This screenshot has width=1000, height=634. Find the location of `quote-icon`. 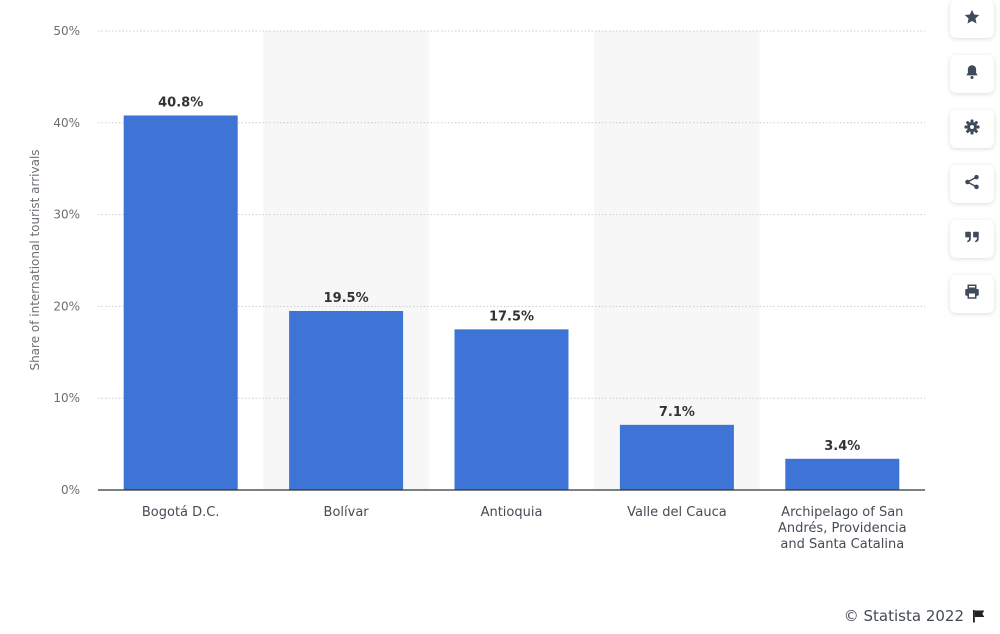

quote-icon is located at coordinates (972, 239).